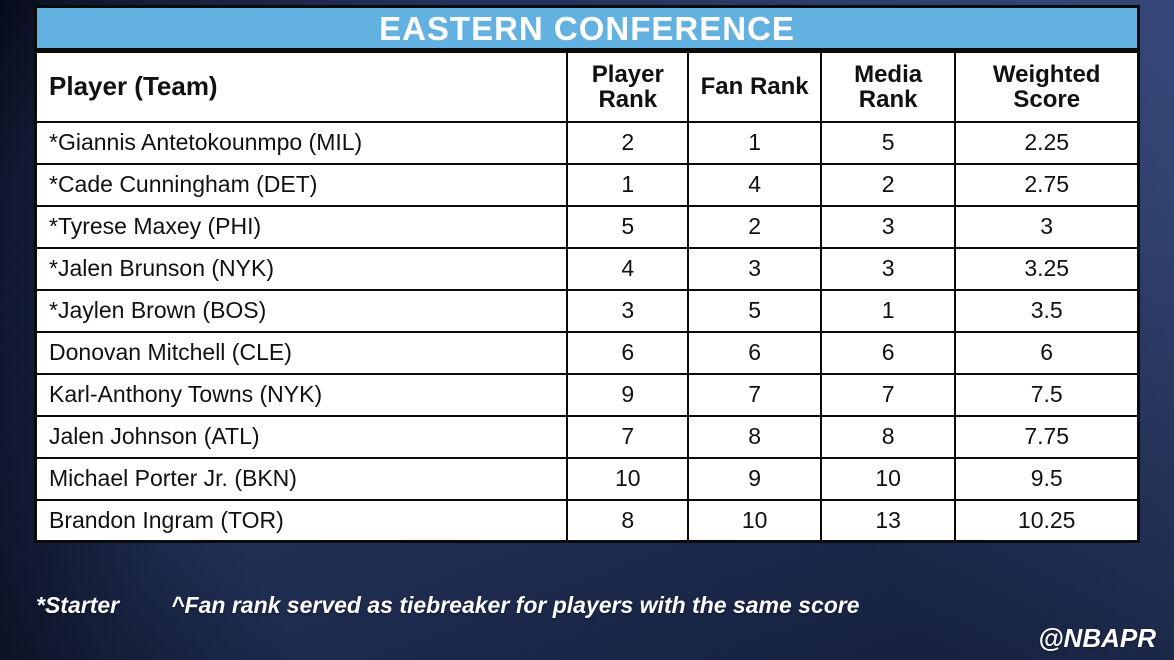 Image resolution: width=1174 pixels, height=660 pixels. What do you see at coordinates (888, 86) in the screenshot?
I see `column-header-media-rank: Media Rank` at bounding box center [888, 86].